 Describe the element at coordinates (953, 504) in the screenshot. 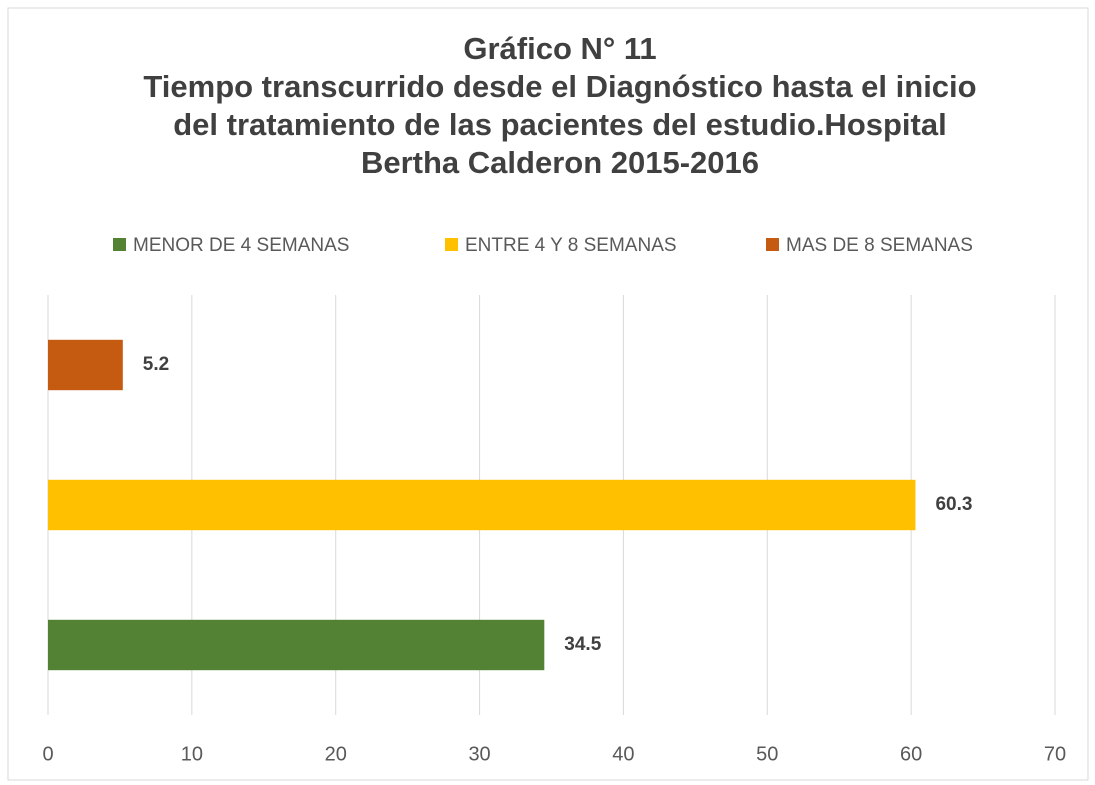

I see `data-label: 60.3` at that location.